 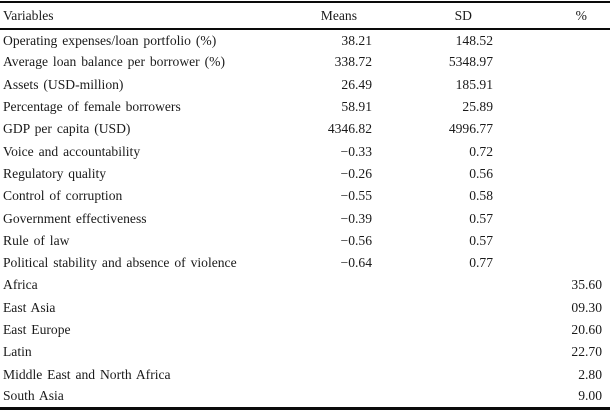 What do you see at coordinates (463, 15) in the screenshot?
I see `column-header-sd: SD` at bounding box center [463, 15].